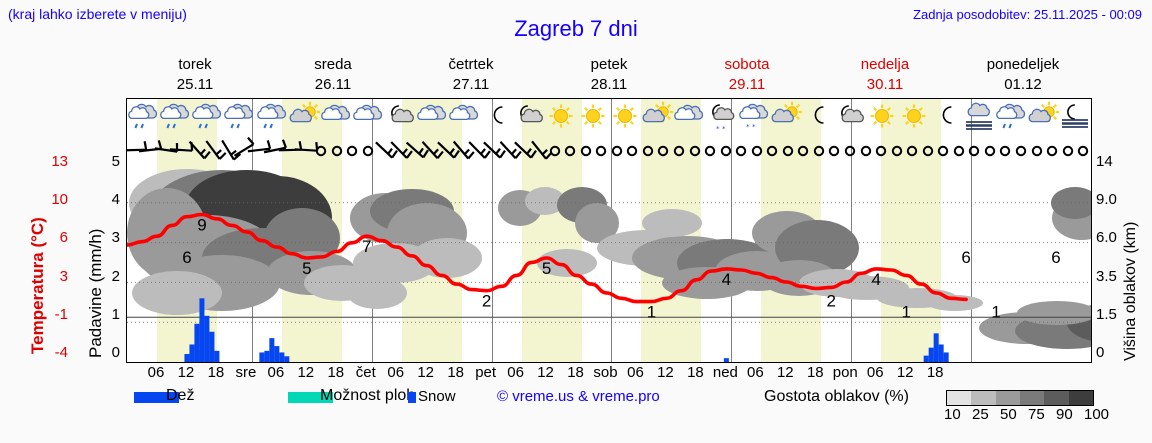 This screenshot has height=443, width=1152. What do you see at coordinates (725, 372) in the screenshot?
I see `time-label-19: ned` at bounding box center [725, 372].